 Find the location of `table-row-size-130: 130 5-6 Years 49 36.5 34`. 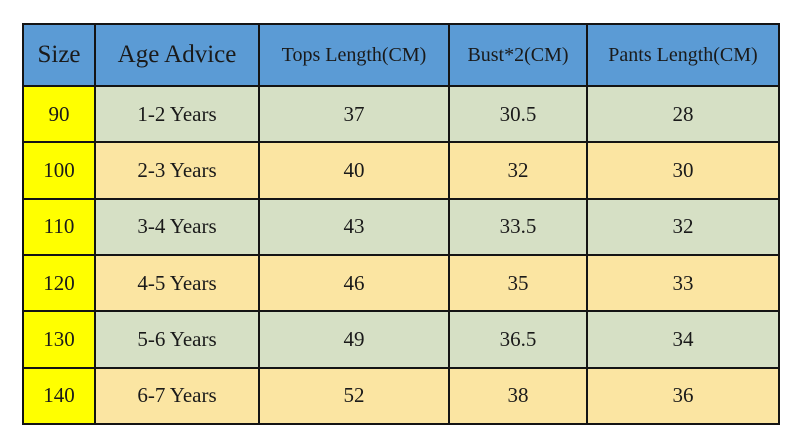

table-row-size-130: 130 5-6 Years 49 36.5 34 is located at coordinates (401, 339).